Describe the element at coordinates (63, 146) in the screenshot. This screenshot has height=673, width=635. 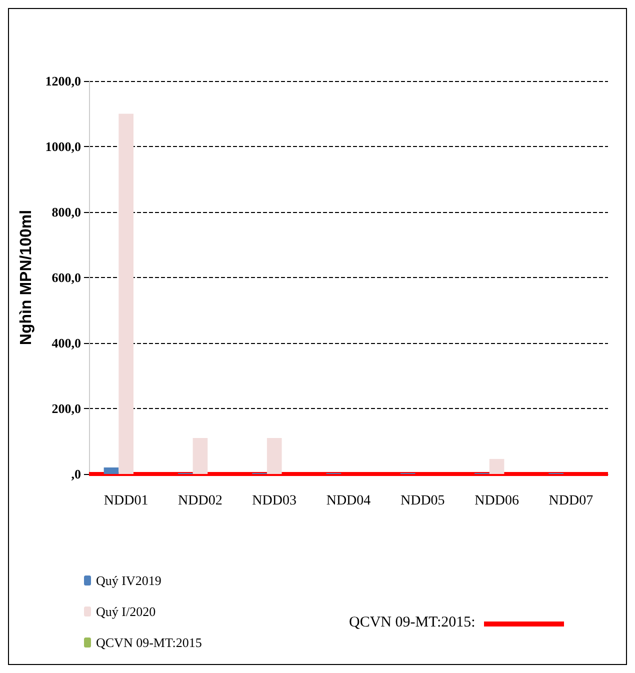
I see `y-tick-label: 1000,0` at that location.